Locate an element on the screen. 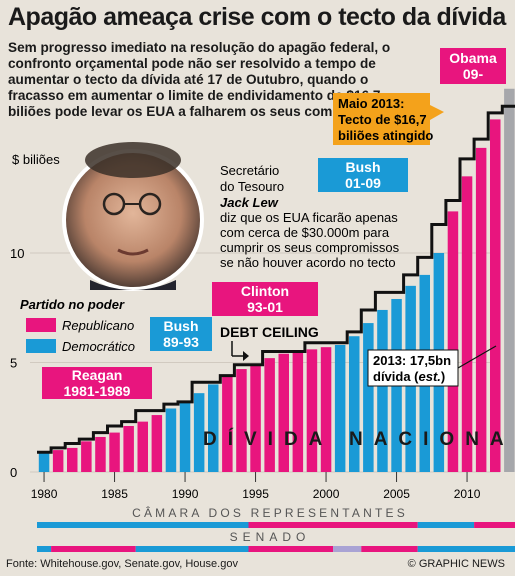  house-strip is located at coordinates (276, 525).